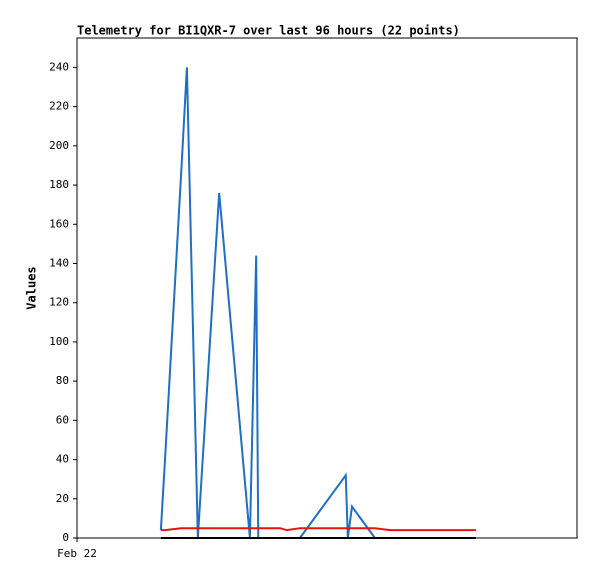 This screenshot has width=597, height=579. Describe the element at coordinates (59, 106) in the screenshot. I see `y-tick-label: 220` at that location.